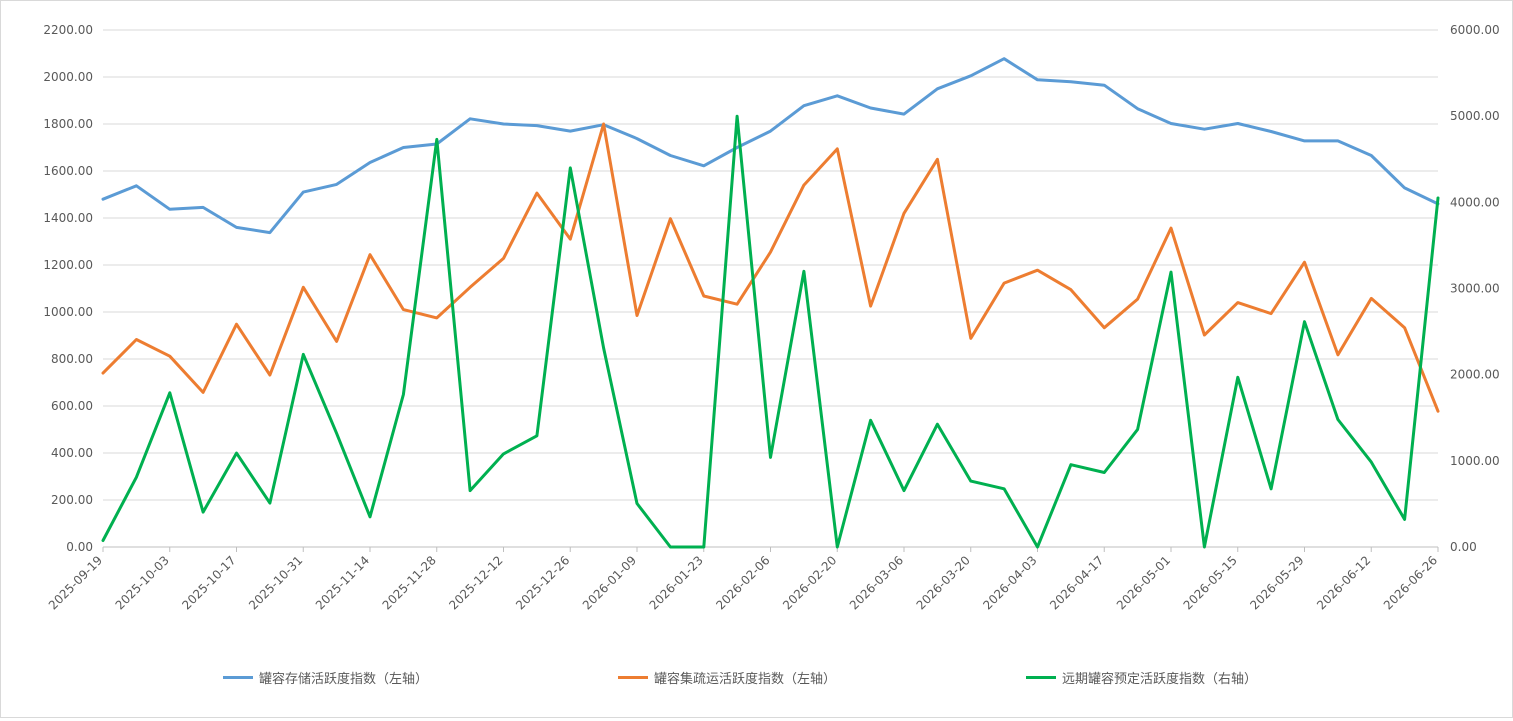 This screenshot has height=721, width=1513. Describe the element at coordinates (68, 171) in the screenshot. I see `y-left-tick-label: 1600.00` at that location.